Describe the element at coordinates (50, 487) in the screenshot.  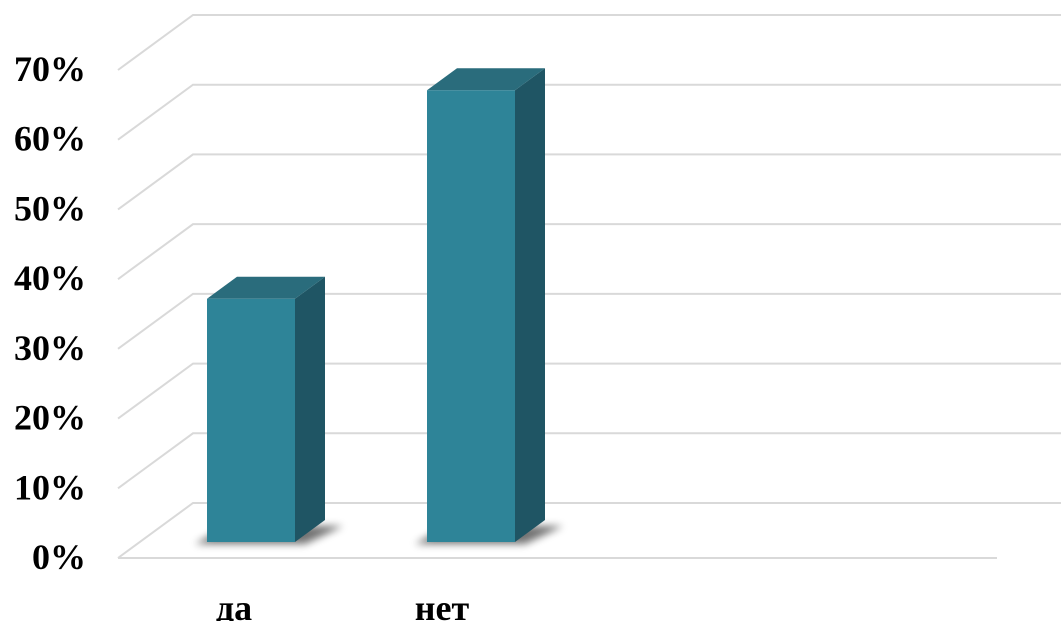
I see `y-tick-label: 10%` at that location.